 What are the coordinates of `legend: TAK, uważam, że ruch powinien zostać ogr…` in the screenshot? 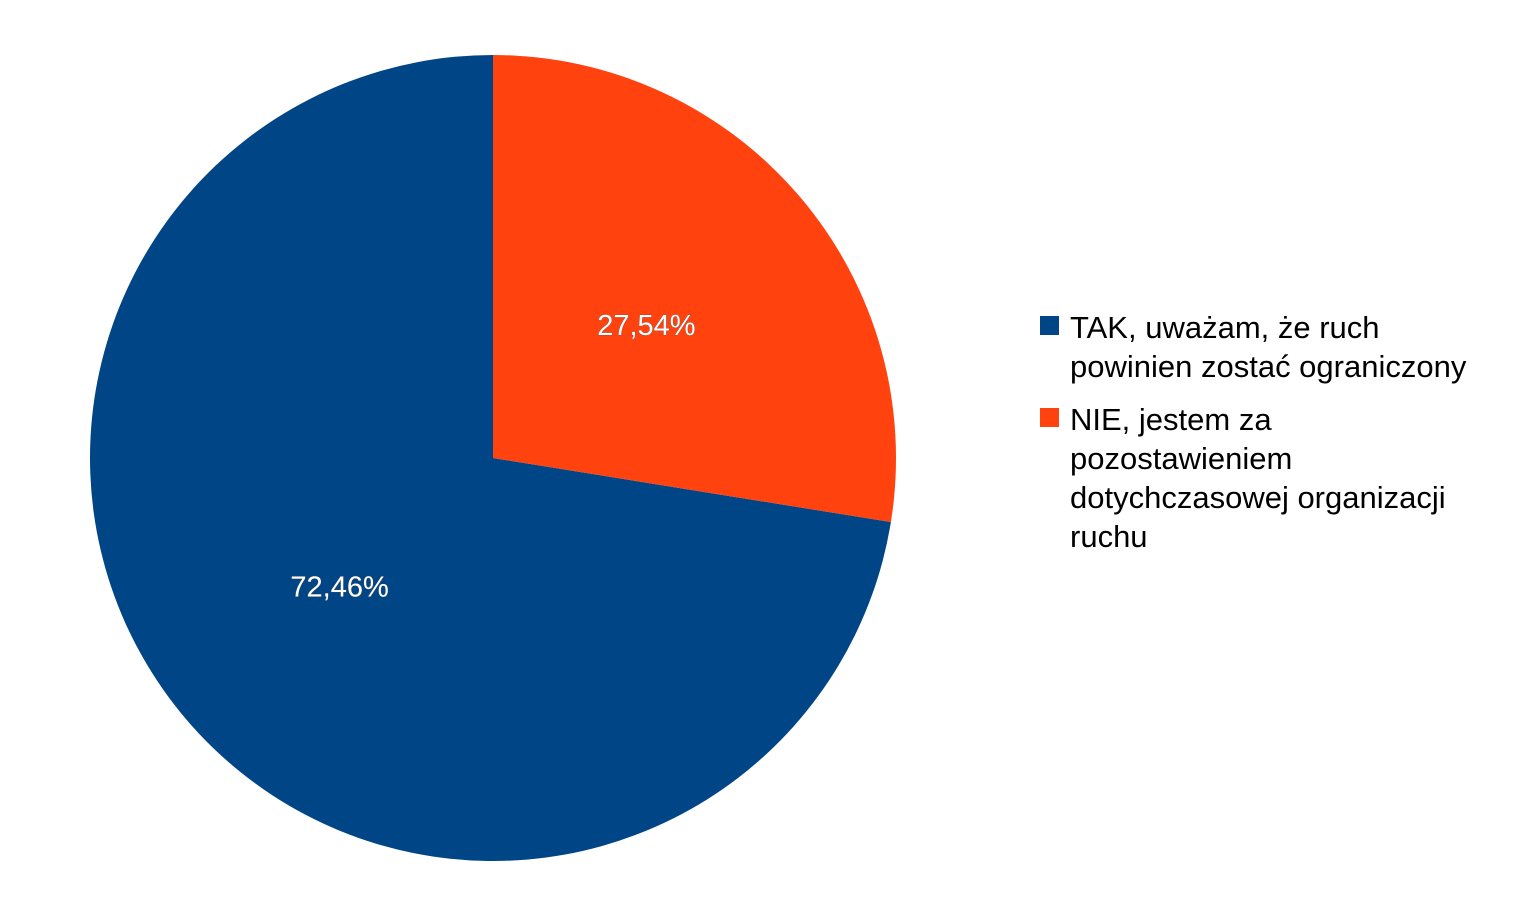 It's located at (1270, 439).